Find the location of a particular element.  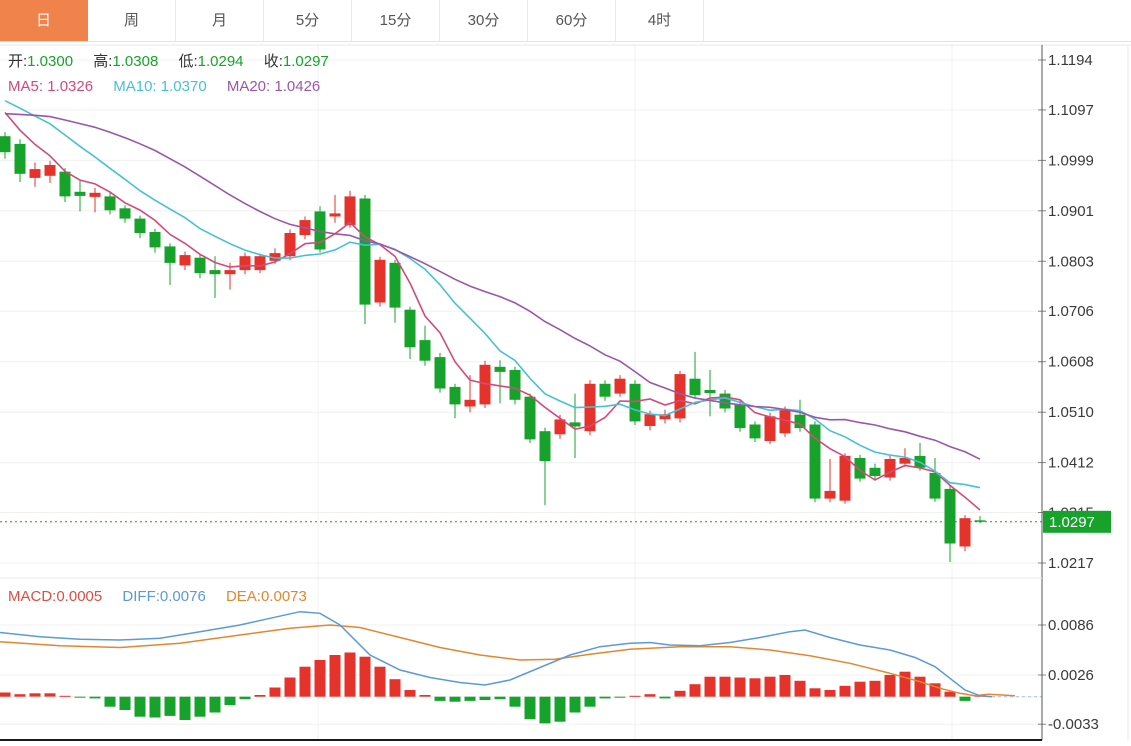

ma10-value: 1.0370 is located at coordinates (183, 86).